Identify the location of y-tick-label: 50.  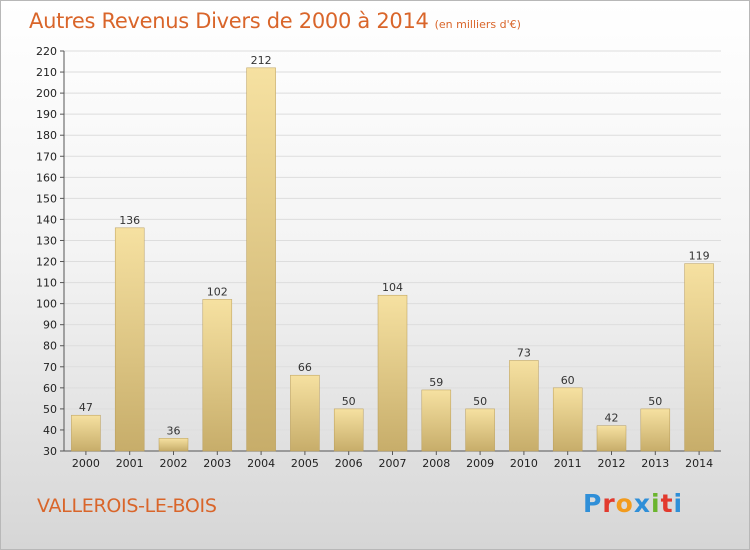
(50, 409).